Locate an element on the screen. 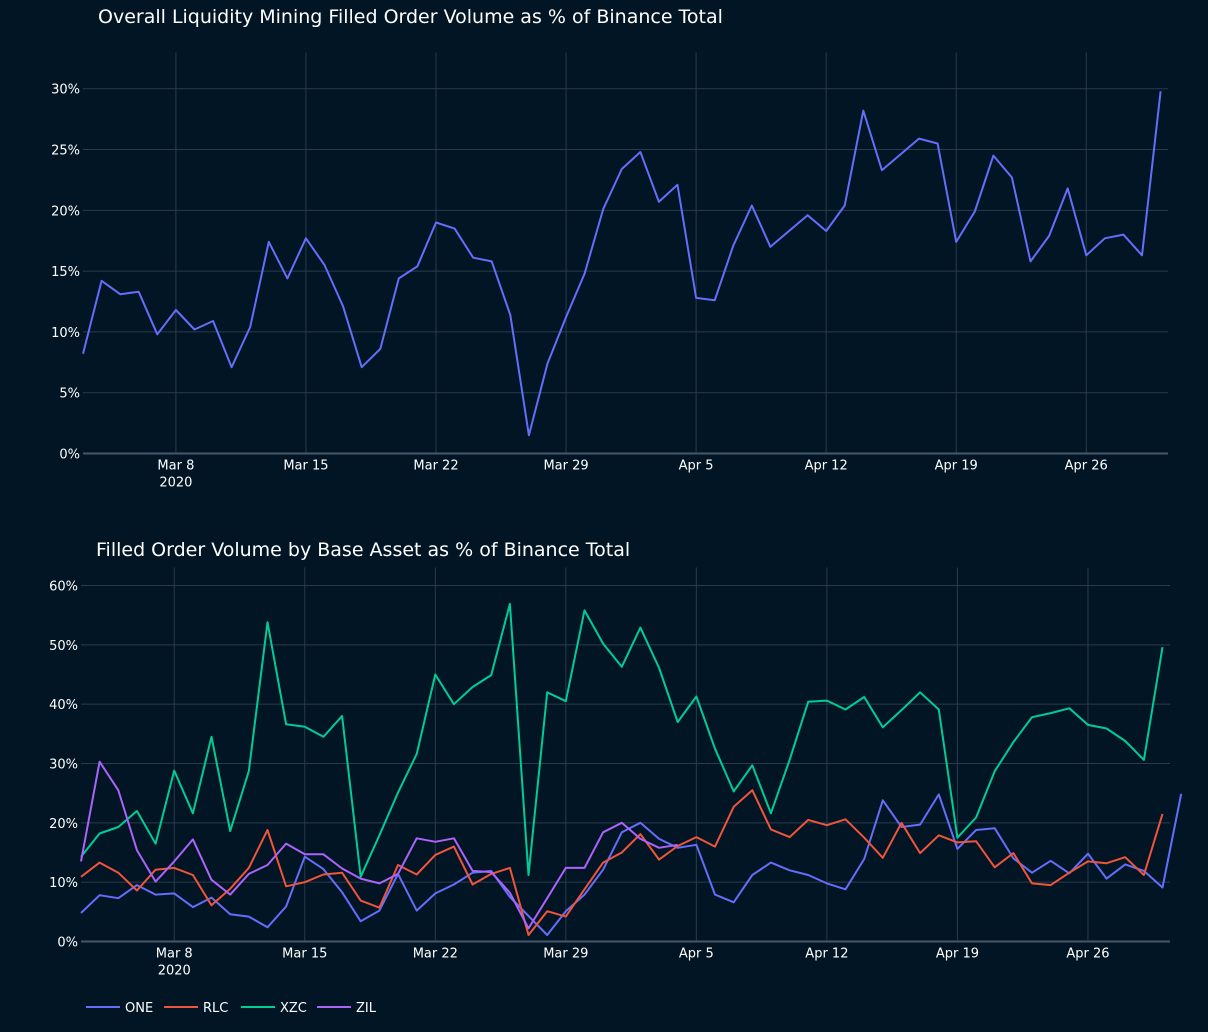 The width and height of the screenshot is (1208, 1032). c0-y-tick-label: 5% is located at coordinates (69, 394).